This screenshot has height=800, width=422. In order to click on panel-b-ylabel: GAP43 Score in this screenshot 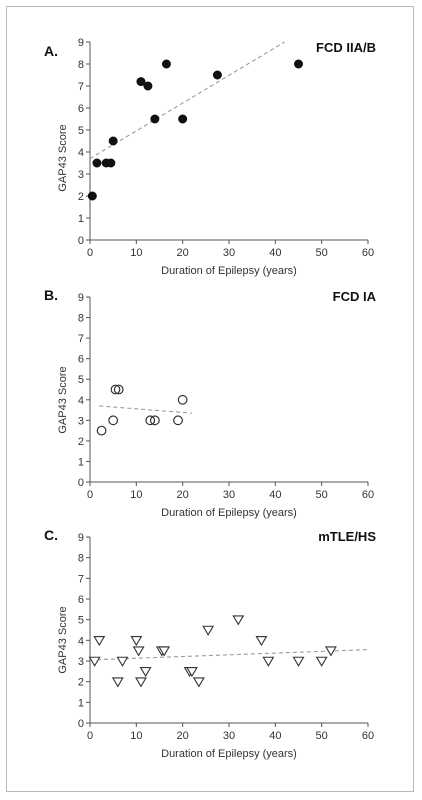, I will do `click(63, 399)`.